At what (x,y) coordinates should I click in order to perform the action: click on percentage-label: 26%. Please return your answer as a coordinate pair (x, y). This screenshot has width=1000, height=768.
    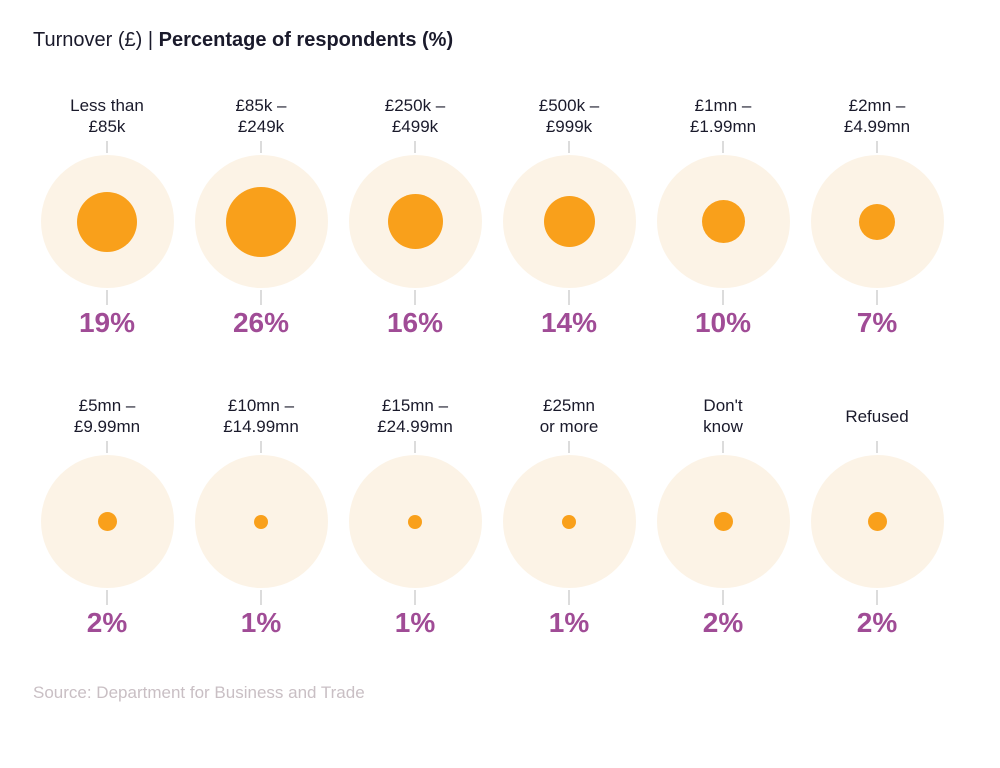
    Looking at the image, I should click on (261, 322).